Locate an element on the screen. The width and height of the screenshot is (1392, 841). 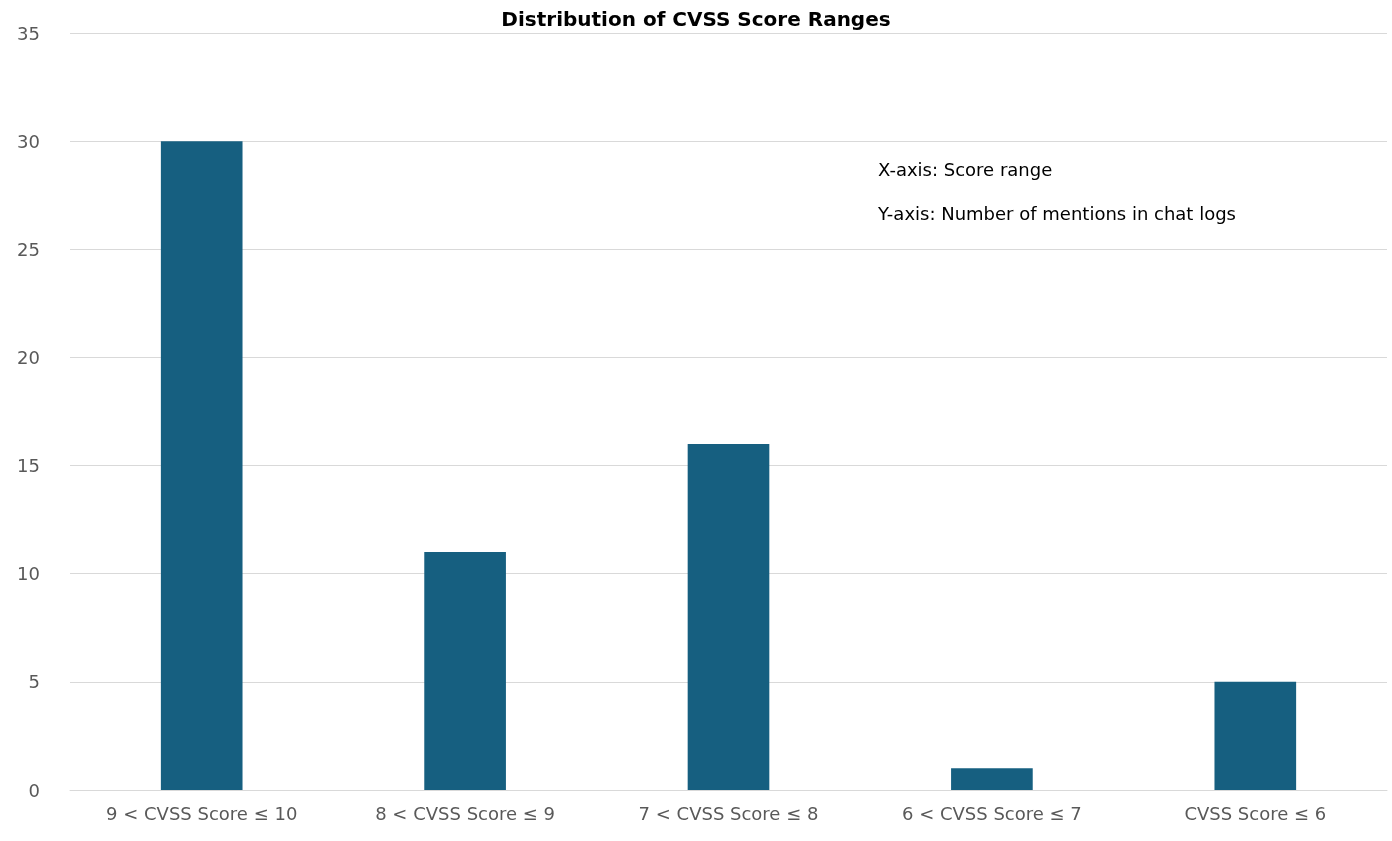
annotation: X-axis: Score range is located at coordinates (965, 169).